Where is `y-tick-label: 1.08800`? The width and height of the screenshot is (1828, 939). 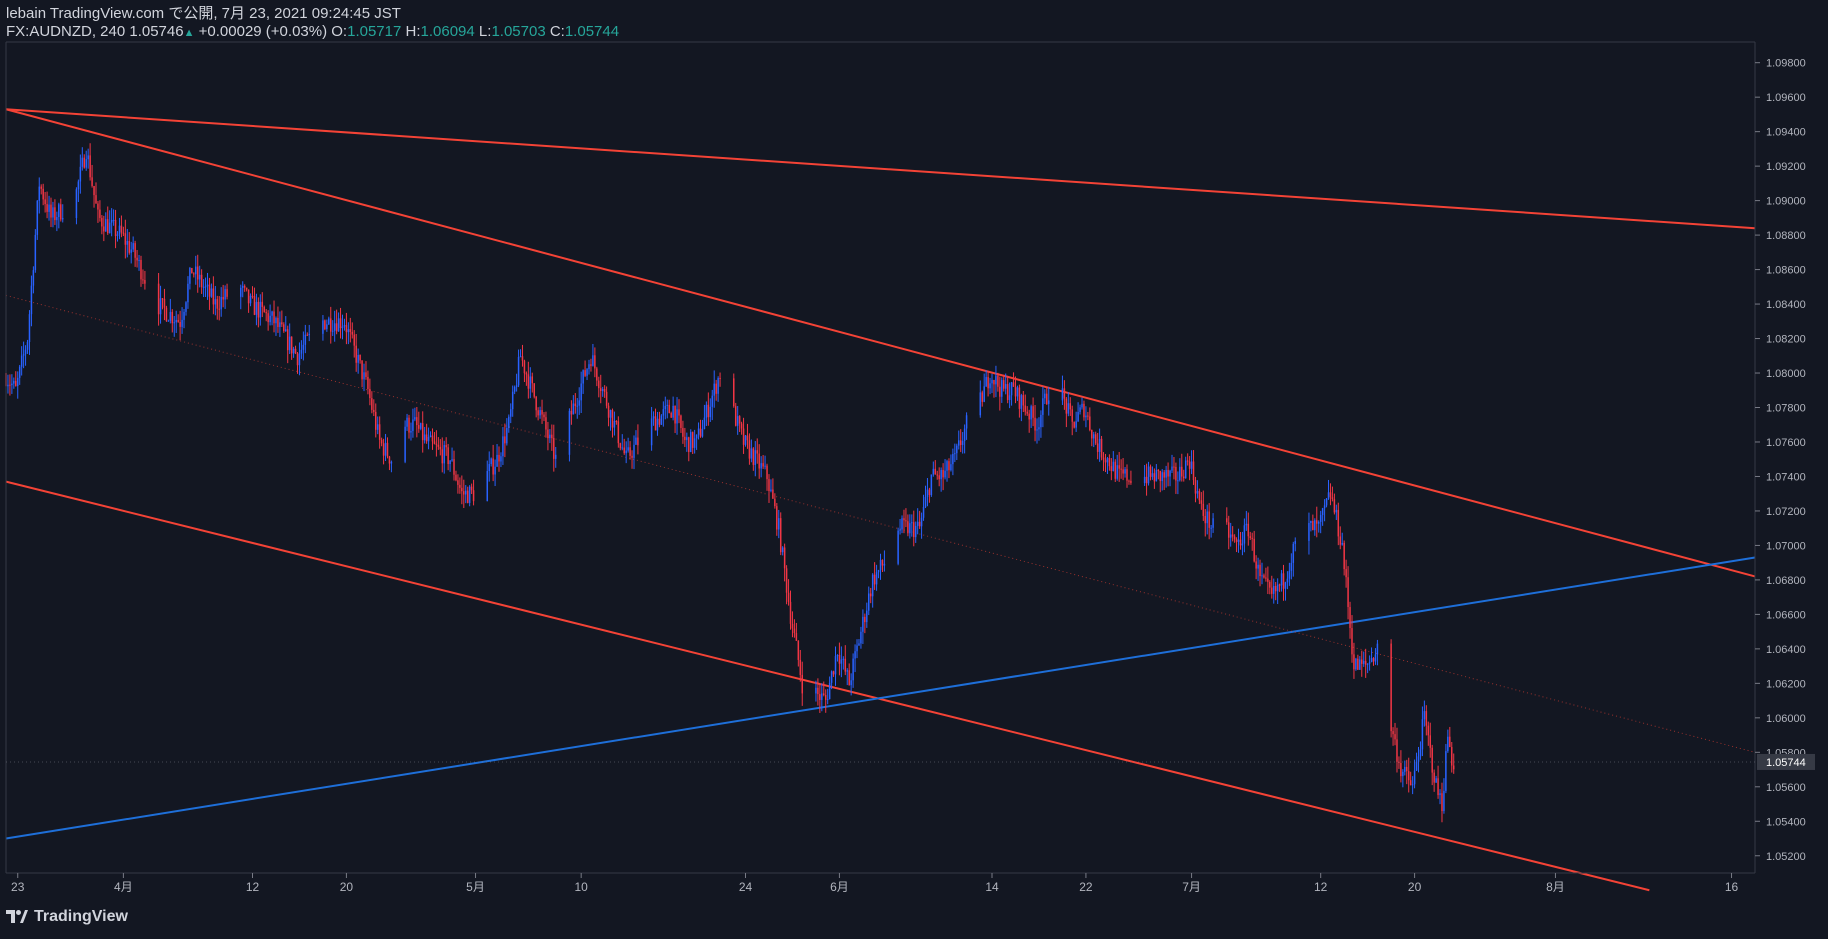 y-tick-label: 1.08800 is located at coordinates (1786, 236).